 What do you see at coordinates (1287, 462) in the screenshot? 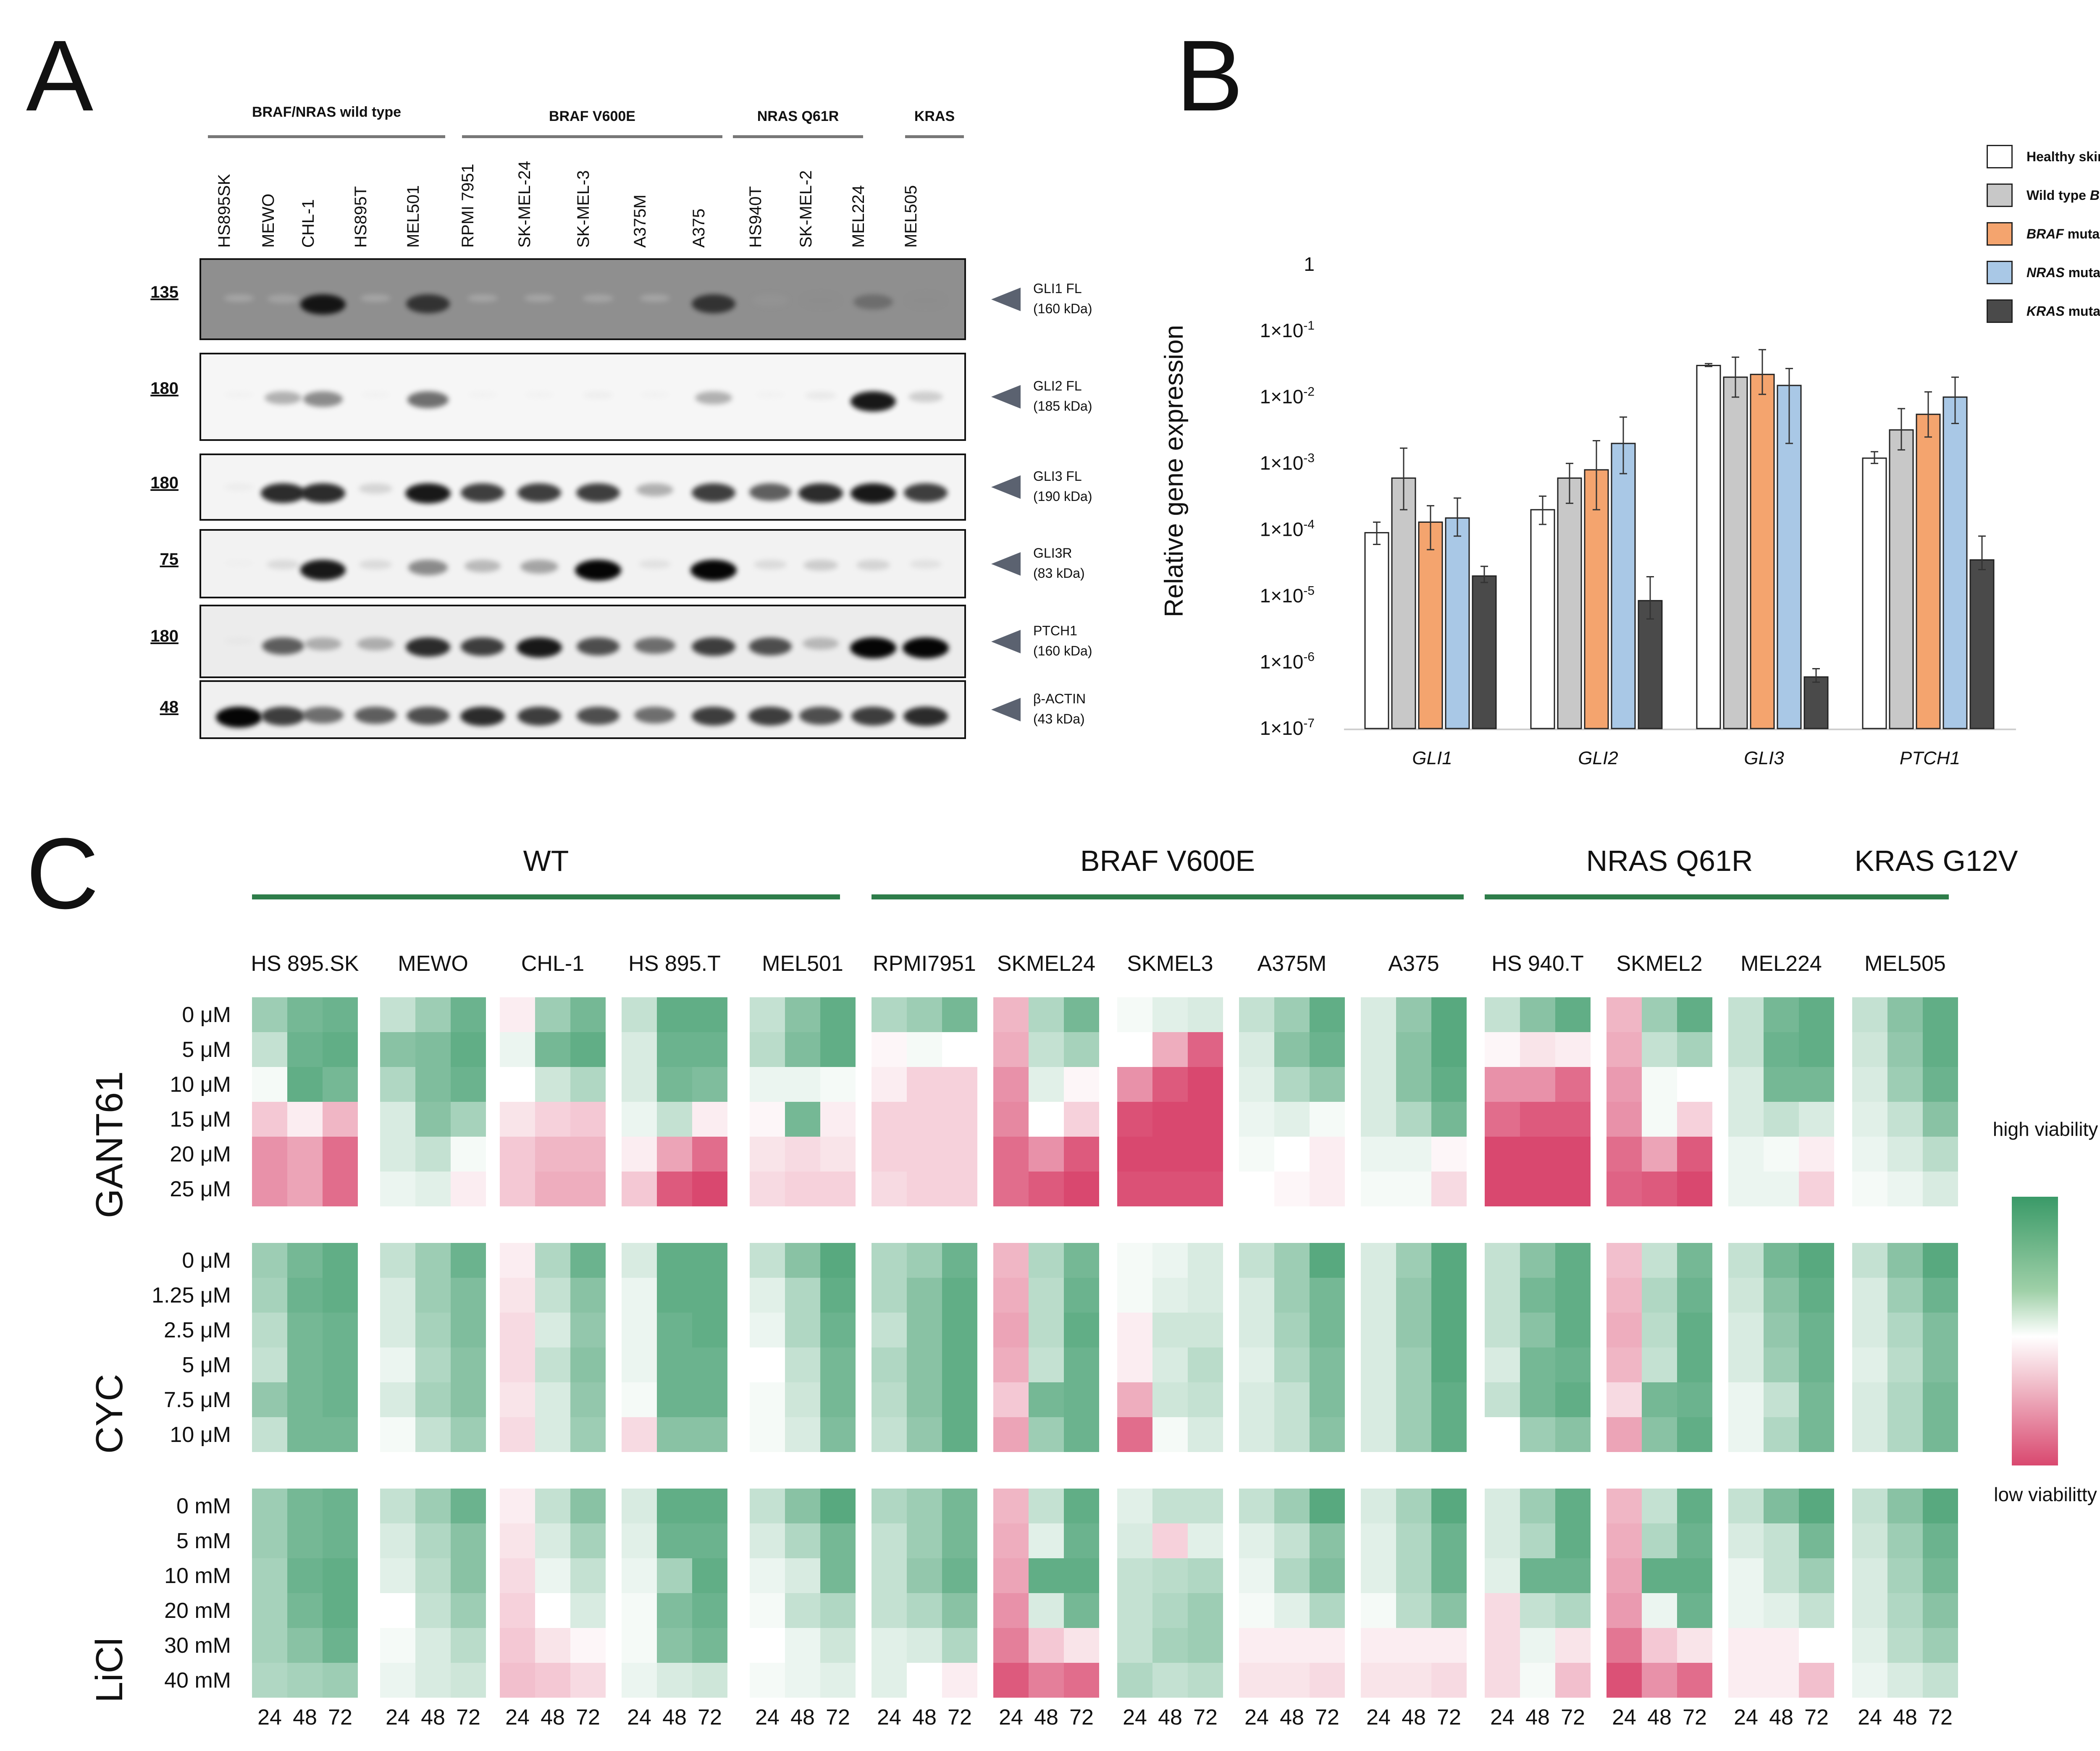
I see `y-tick-label: 1×10⁻³` at bounding box center [1287, 462].